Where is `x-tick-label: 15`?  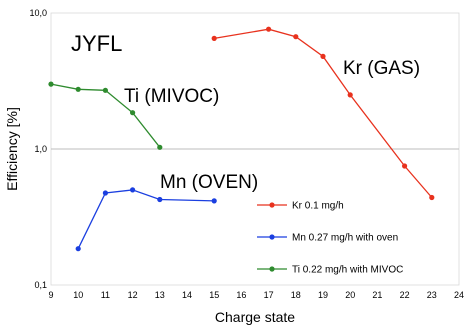 x-tick-label: 15 is located at coordinates (214, 295).